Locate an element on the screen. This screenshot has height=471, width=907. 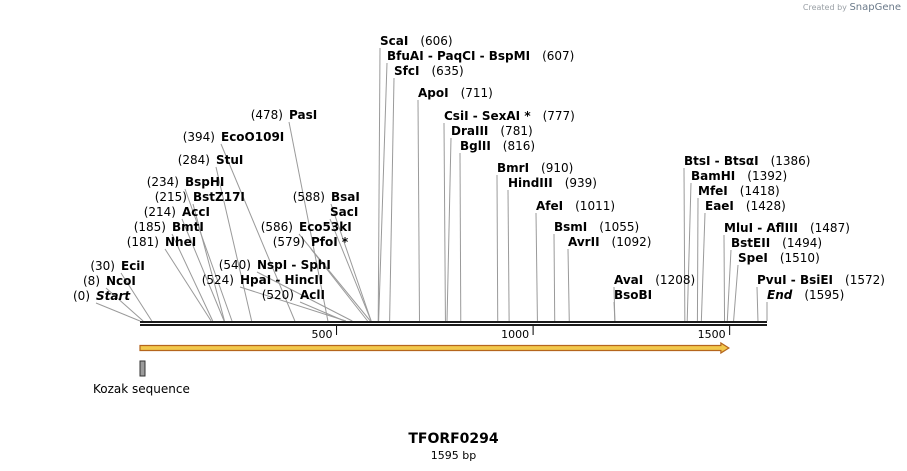
site-position-1: (8) is located at coordinates (91, 281).